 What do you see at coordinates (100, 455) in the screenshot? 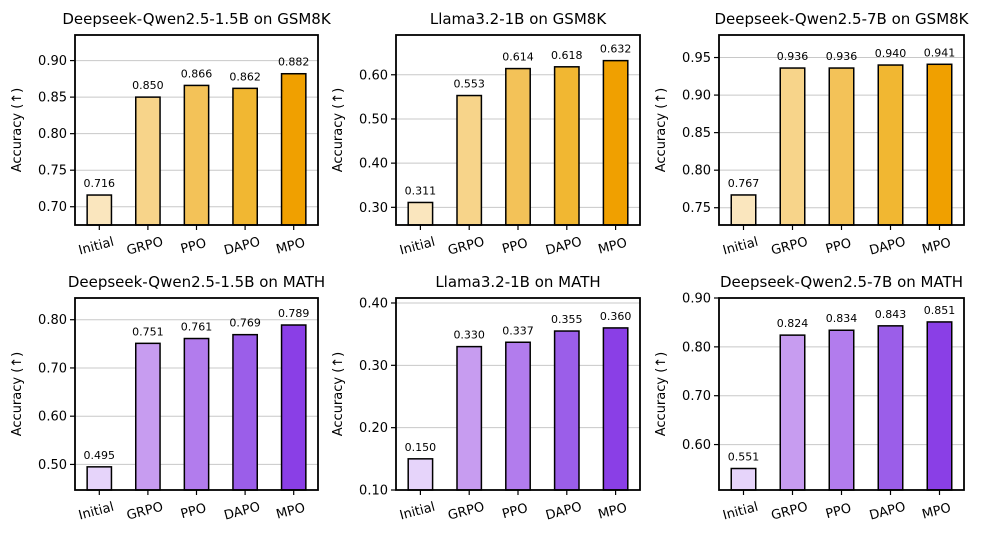
I see `data-label: 0.495` at bounding box center [100, 455].